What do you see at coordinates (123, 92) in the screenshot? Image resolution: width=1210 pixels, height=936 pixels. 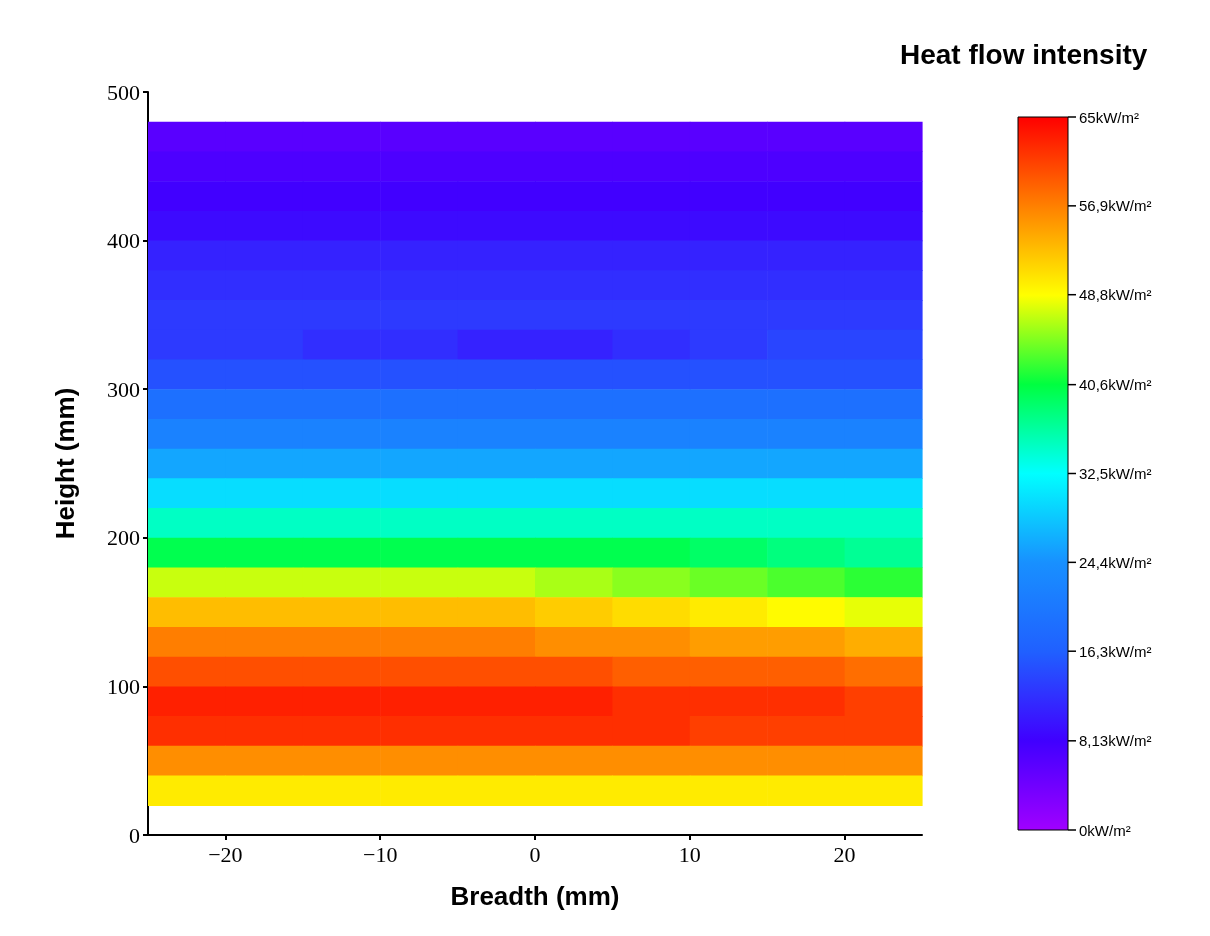 I see `y-tick-label: 500` at bounding box center [123, 92].